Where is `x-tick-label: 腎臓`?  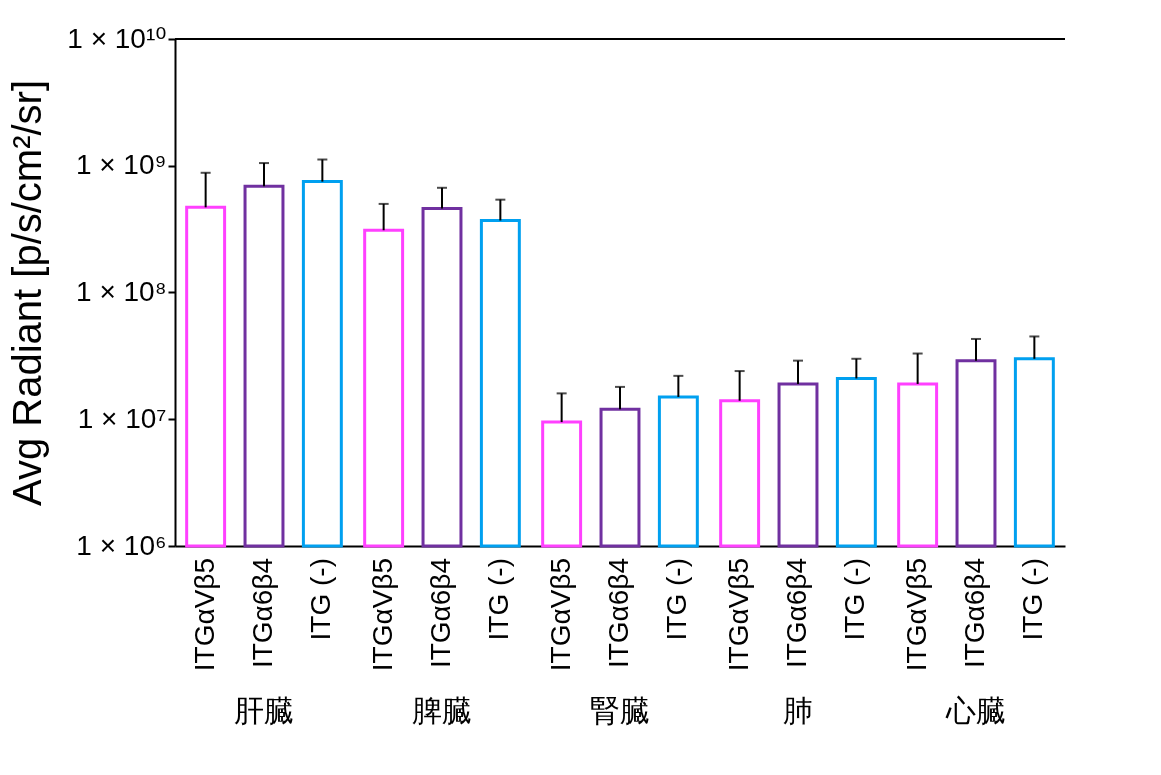 x-tick-label: 腎臓 is located at coordinates (620, 710).